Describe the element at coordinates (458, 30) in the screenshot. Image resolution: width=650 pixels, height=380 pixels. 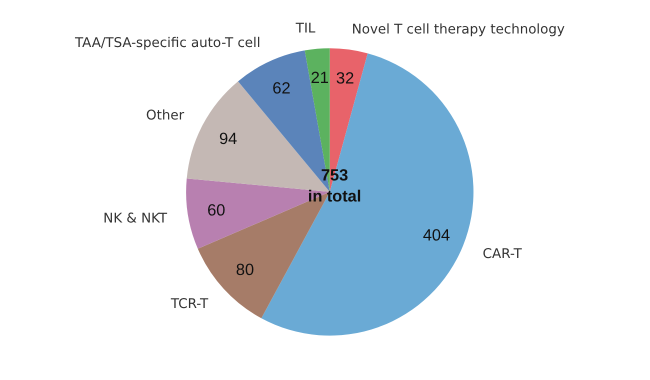
I see `slice-label: Novel T cell therapy technology` at that location.